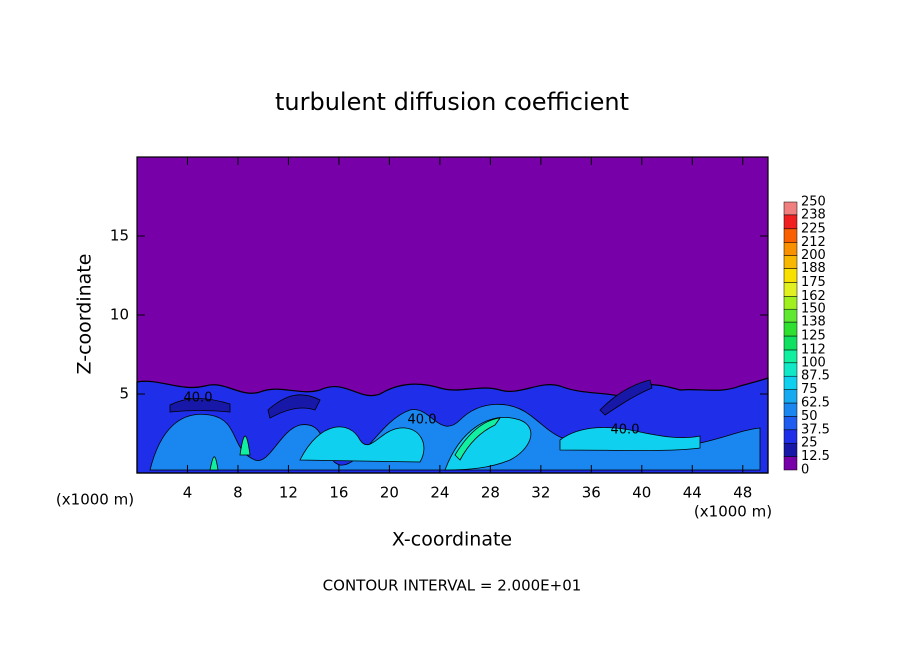 The width and height of the screenshot is (904, 654). What do you see at coordinates (813, 309) in the screenshot?
I see `colorbar-label: 150` at bounding box center [813, 309].